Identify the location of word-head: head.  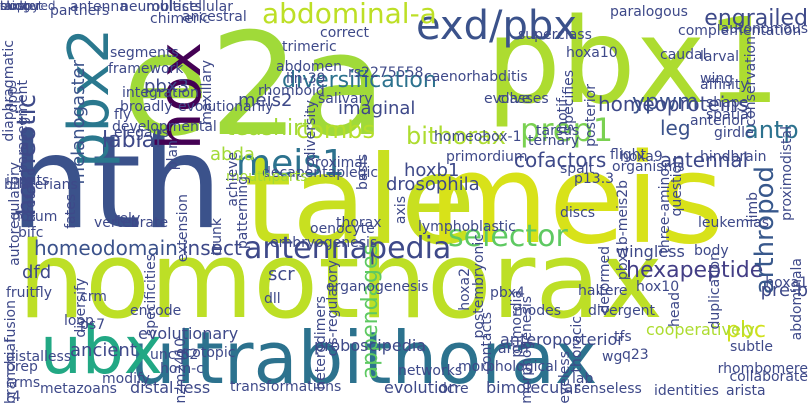
(675, 309).